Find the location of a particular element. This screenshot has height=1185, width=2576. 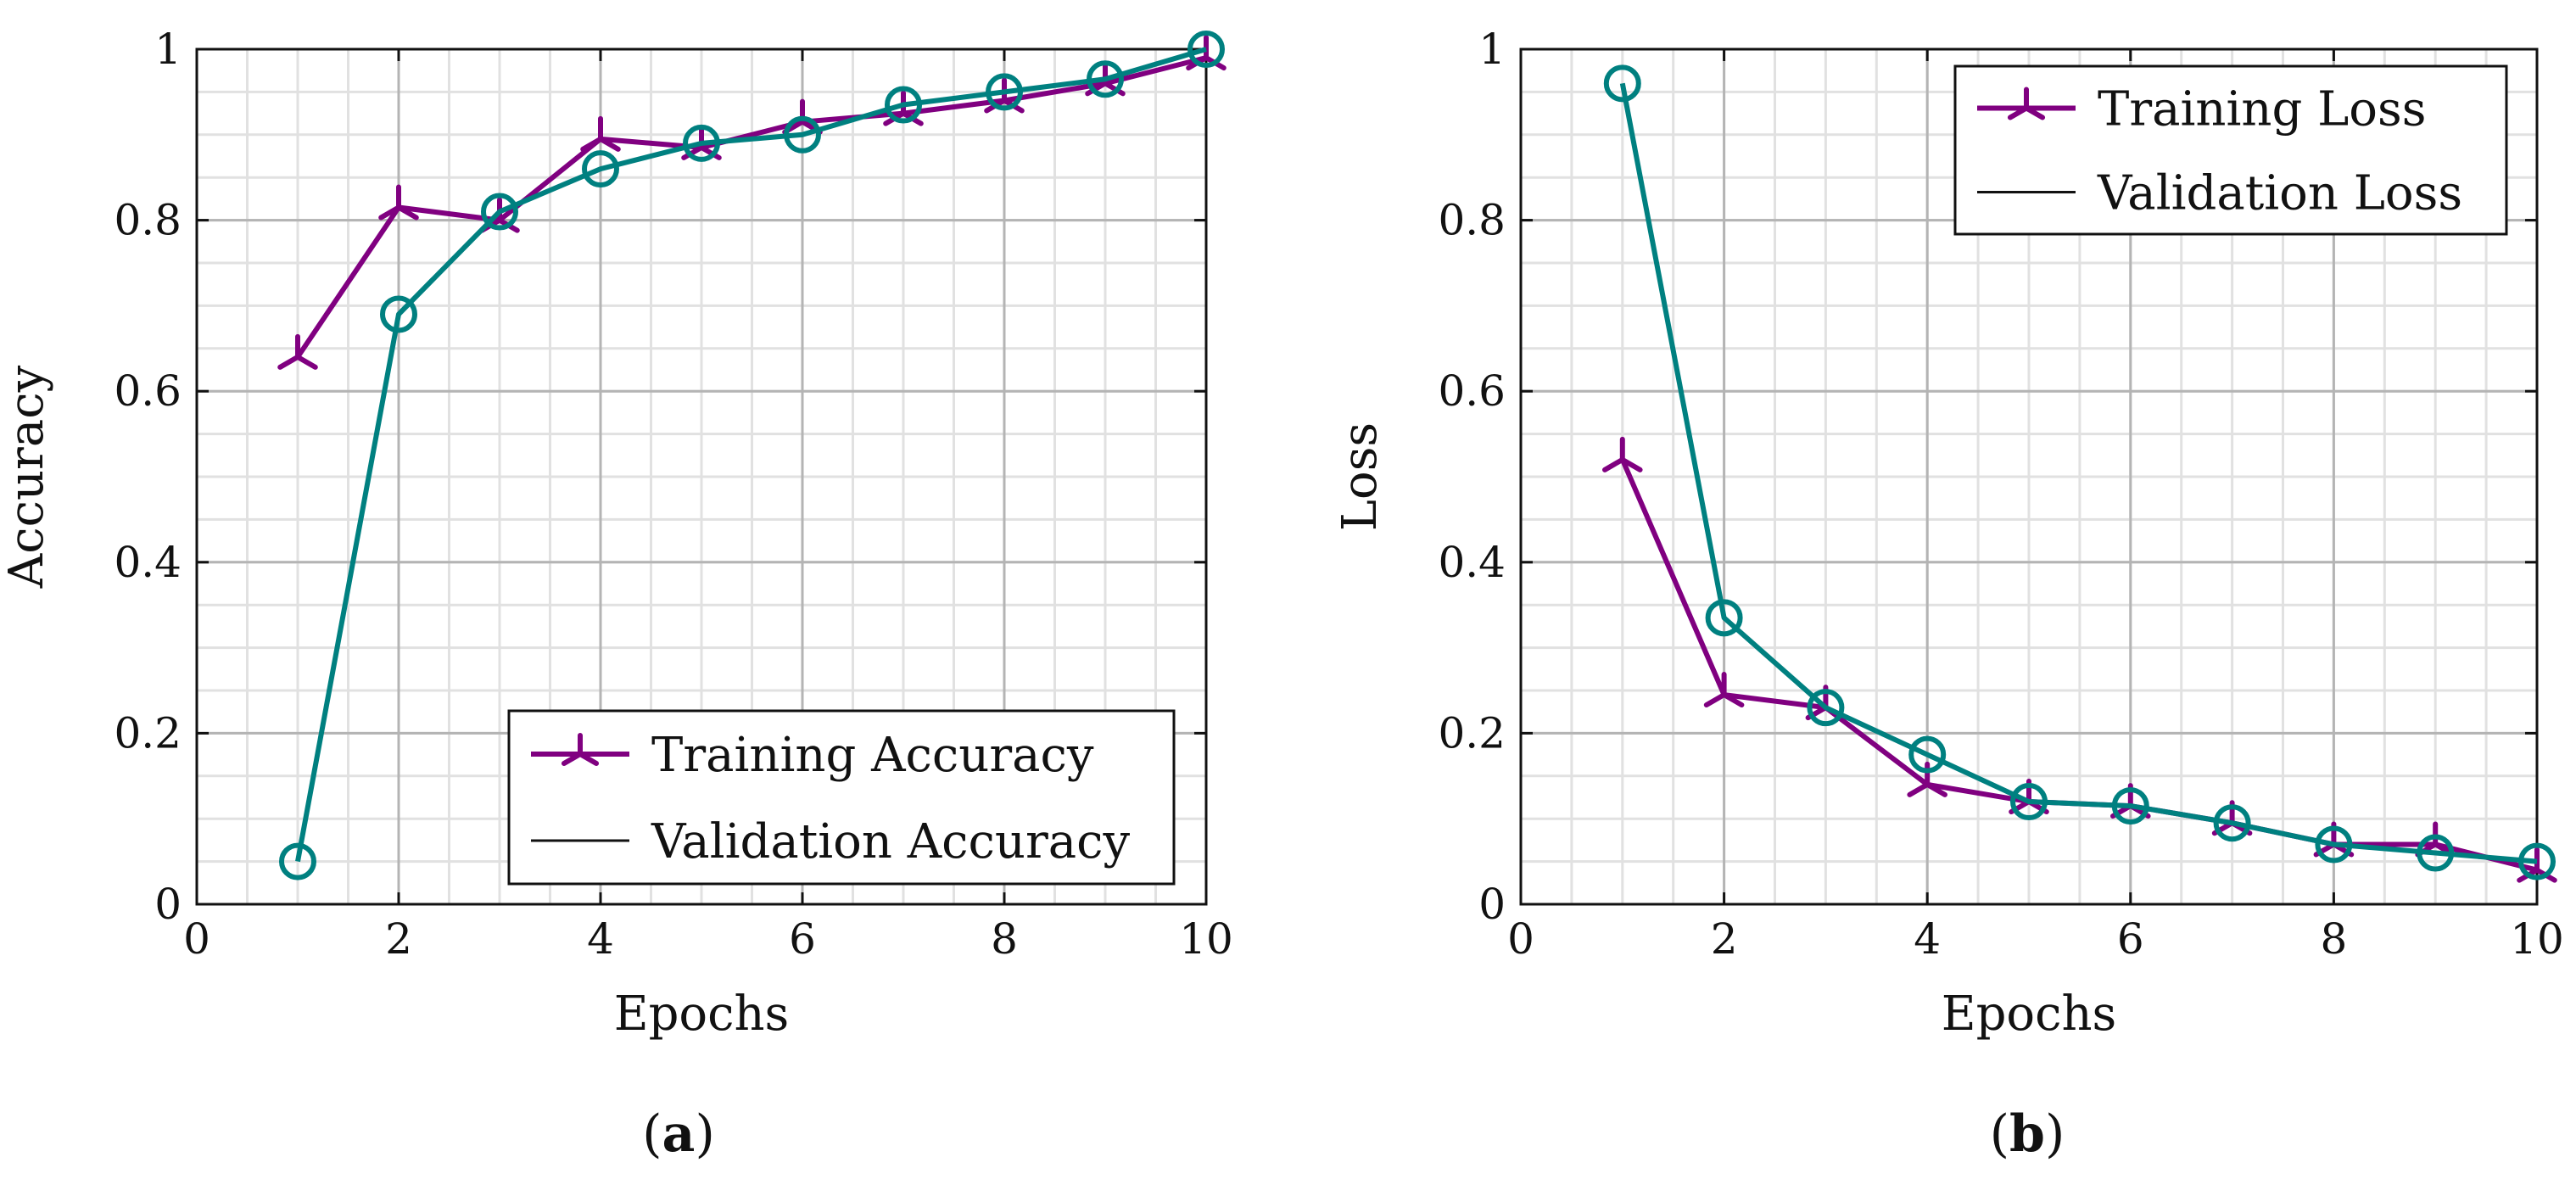

legend: Training Loss Validation Loss is located at coordinates (2230, 150).